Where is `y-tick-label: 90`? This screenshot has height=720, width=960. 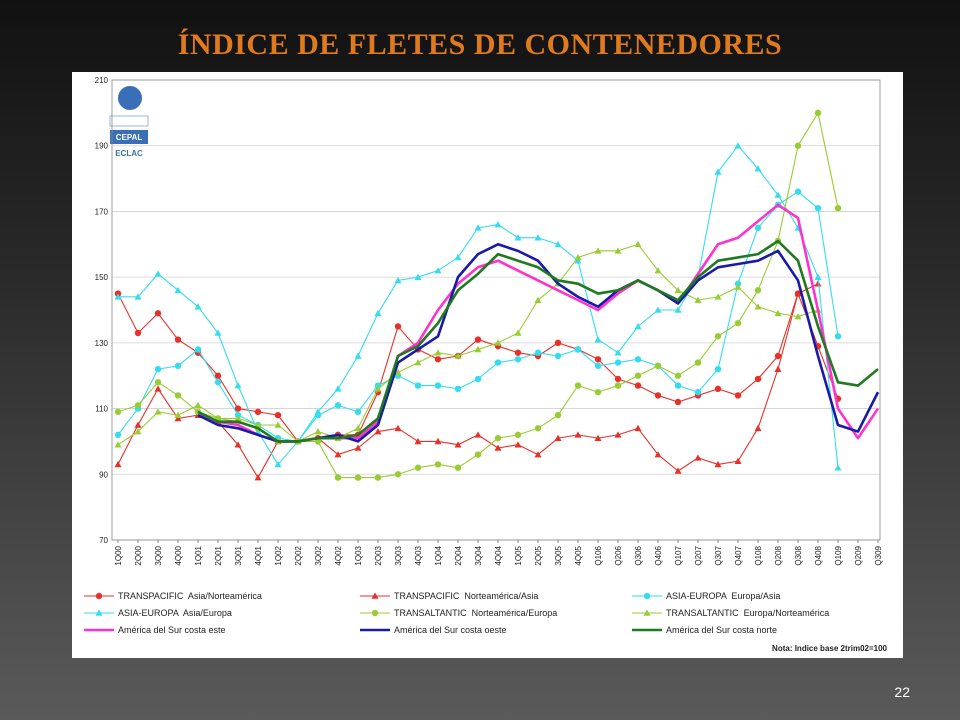 y-tick-label: 90 is located at coordinates (103, 474).